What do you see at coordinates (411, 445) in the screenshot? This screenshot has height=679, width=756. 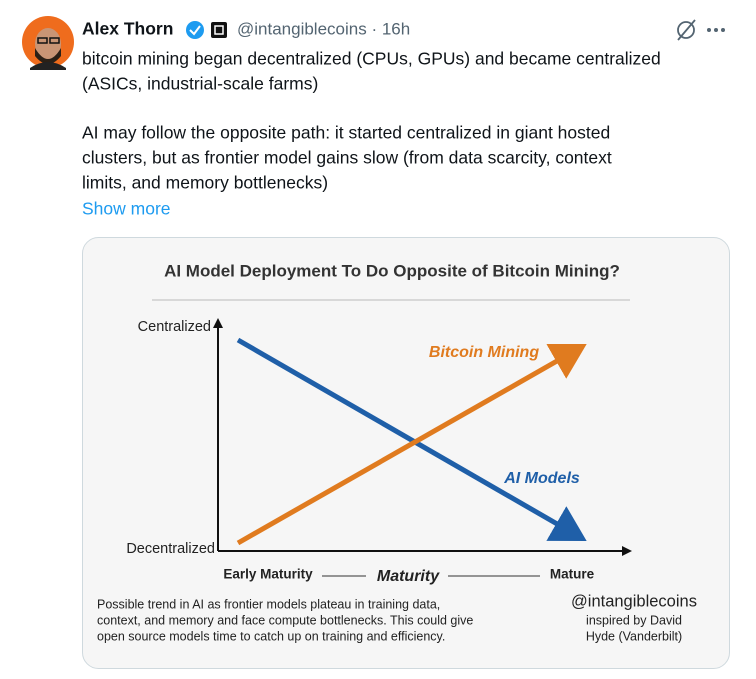 I see `bitcoin-line` at bounding box center [411, 445].